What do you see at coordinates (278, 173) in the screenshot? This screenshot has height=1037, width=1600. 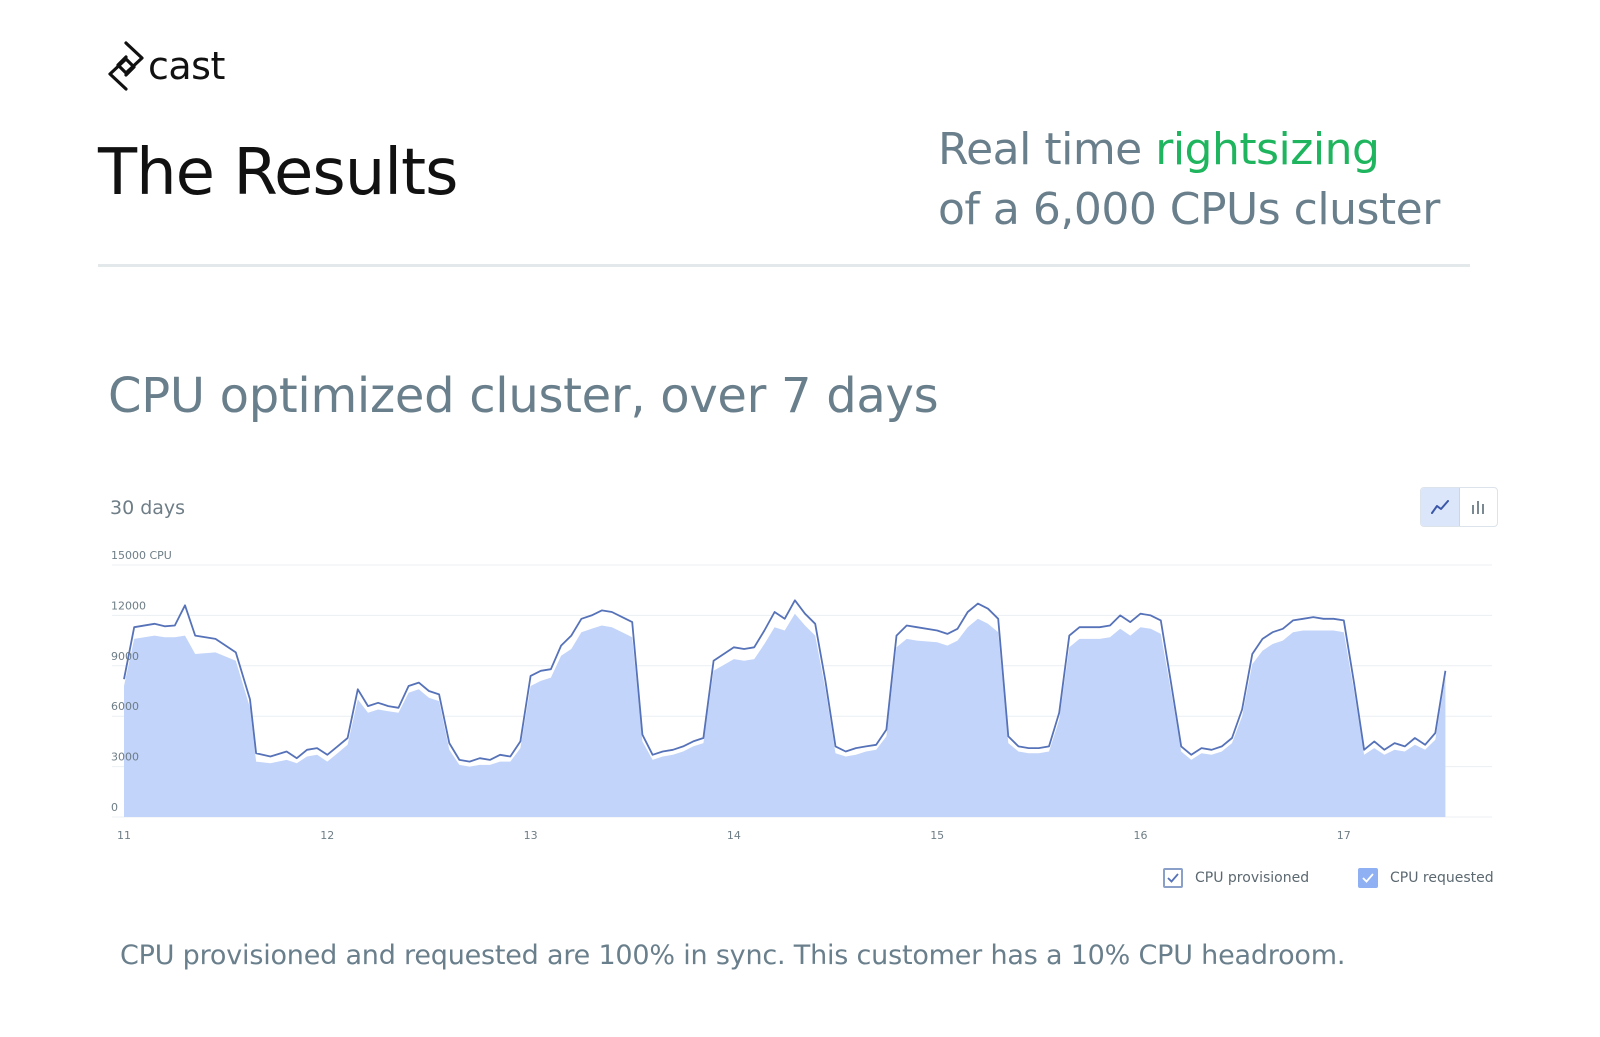 I see `page-title: The Results` at bounding box center [278, 173].